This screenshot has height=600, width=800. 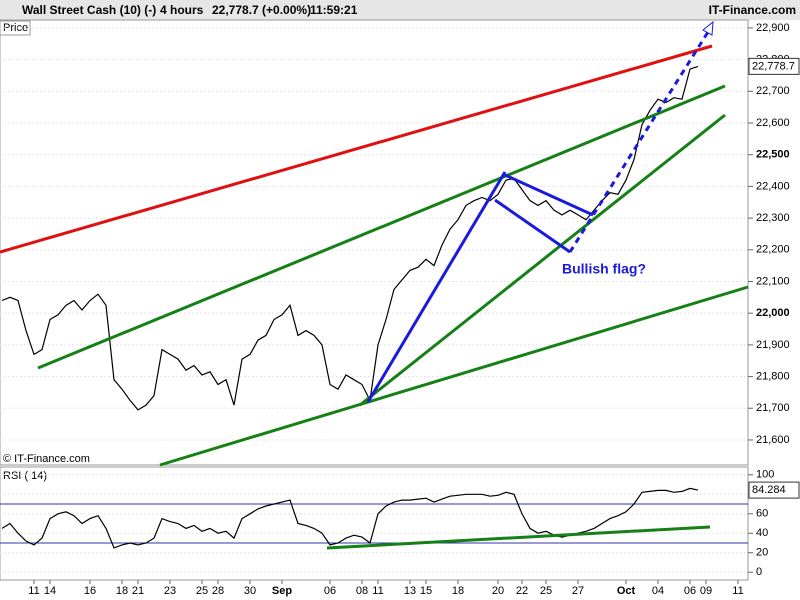 What do you see at coordinates (46, 459) in the screenshot?
I see `watermark: © IT-Finance.com` at bounding box center [46, 459].